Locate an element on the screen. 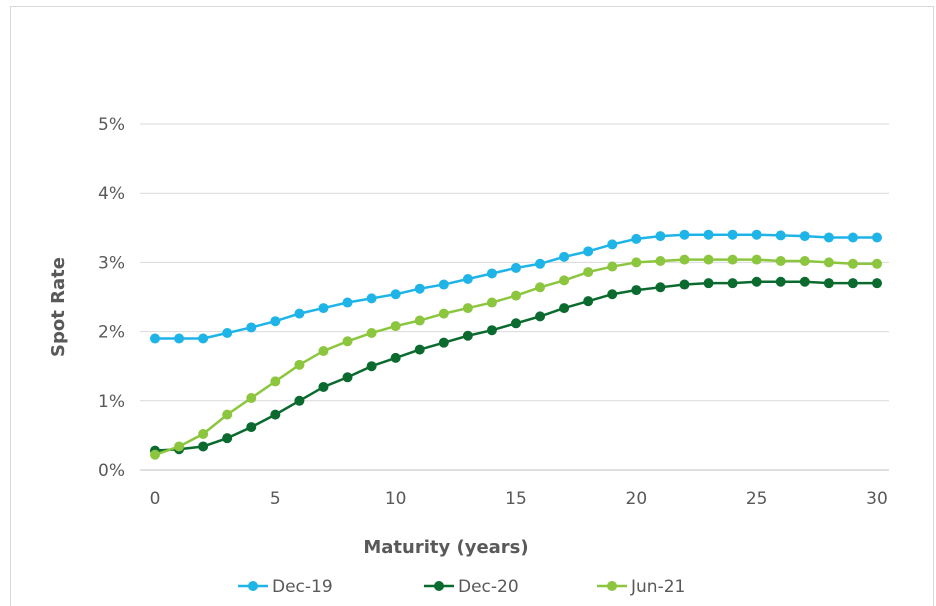  x-tick-label: 5 is located at coordinates (275, 499).